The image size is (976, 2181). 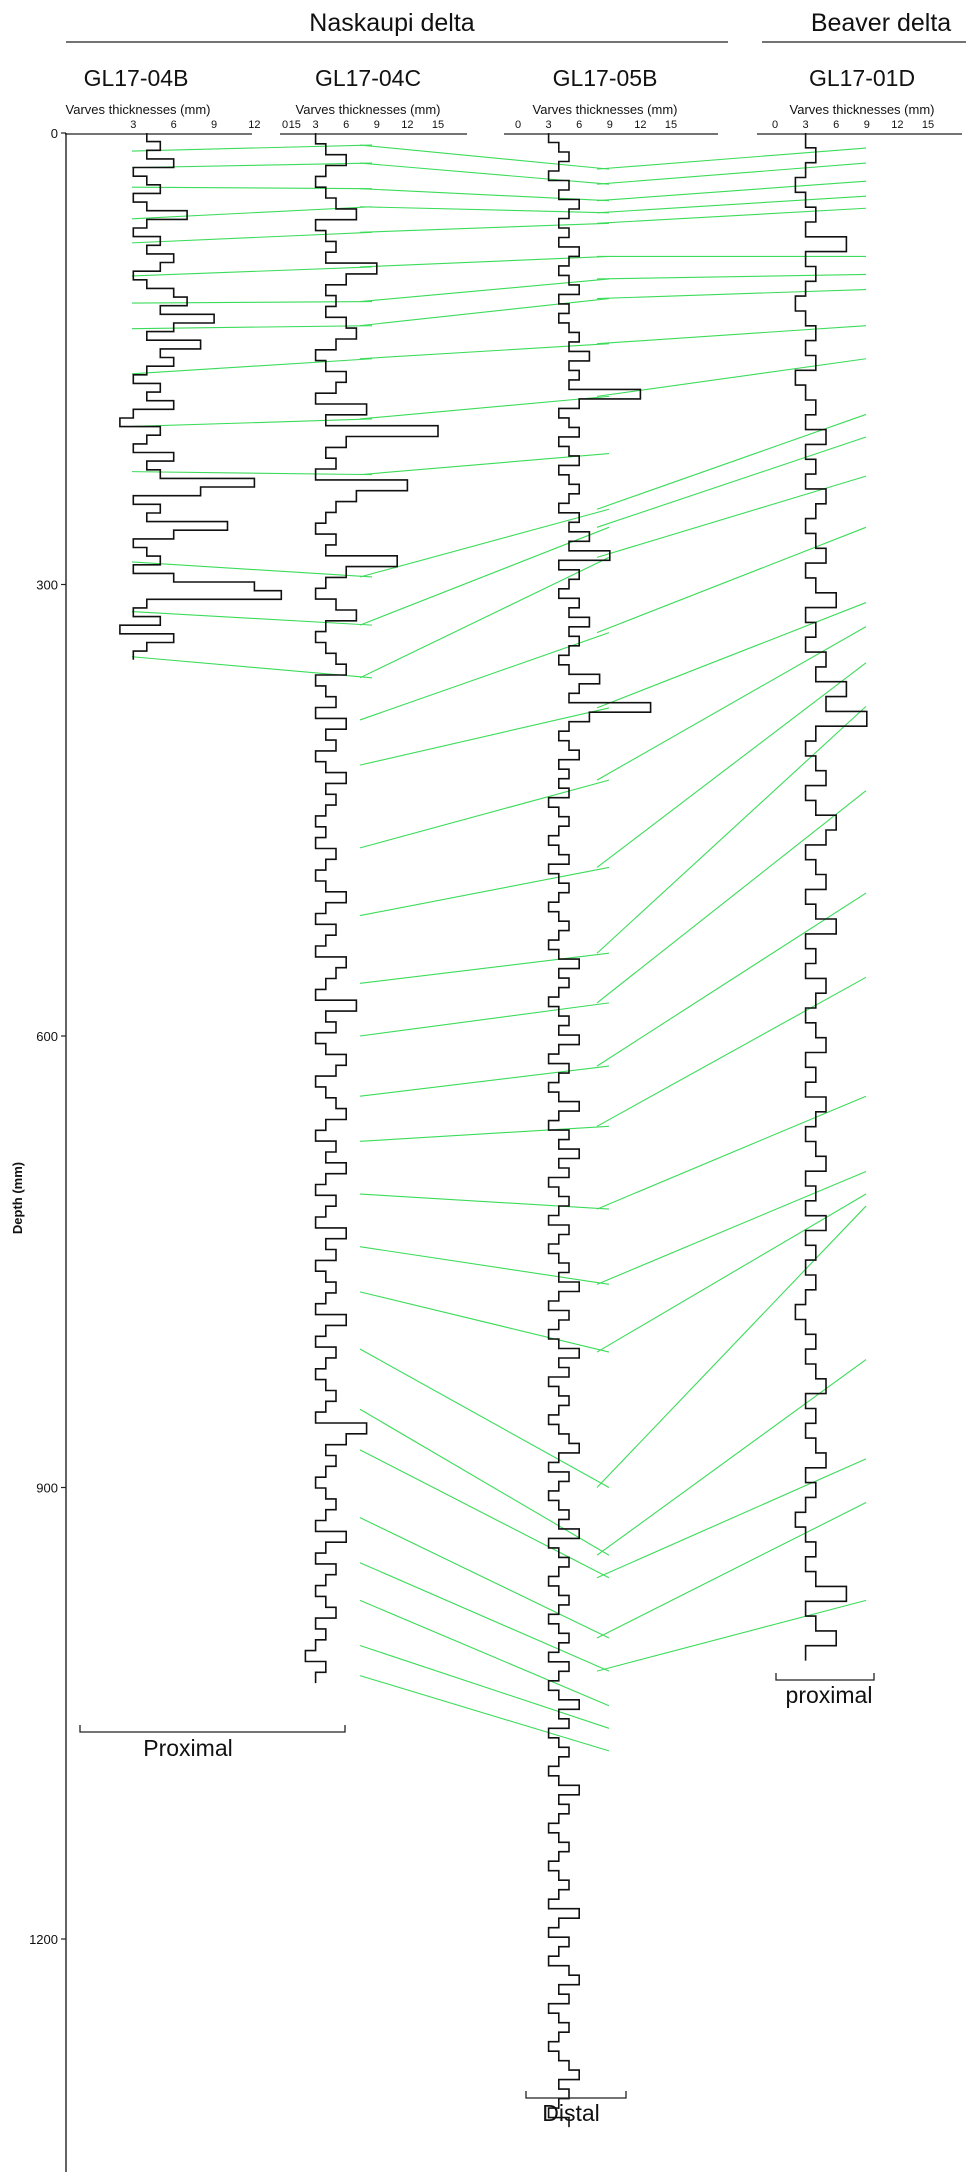 I want to click on group-title: Naskaupi delta, so click(x=391, y=23).